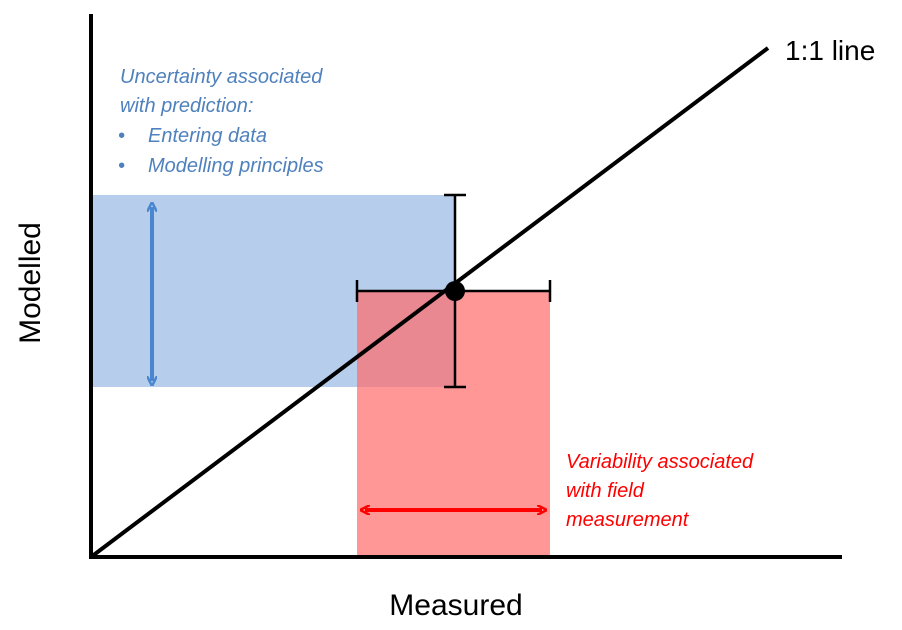 The height and width of the screenshot is (630, 902). Describe the element at coordinates (221, 77) in the screenshot. I see `prediction-uncertainty-heading-1: Uncertainty associated` at that location.